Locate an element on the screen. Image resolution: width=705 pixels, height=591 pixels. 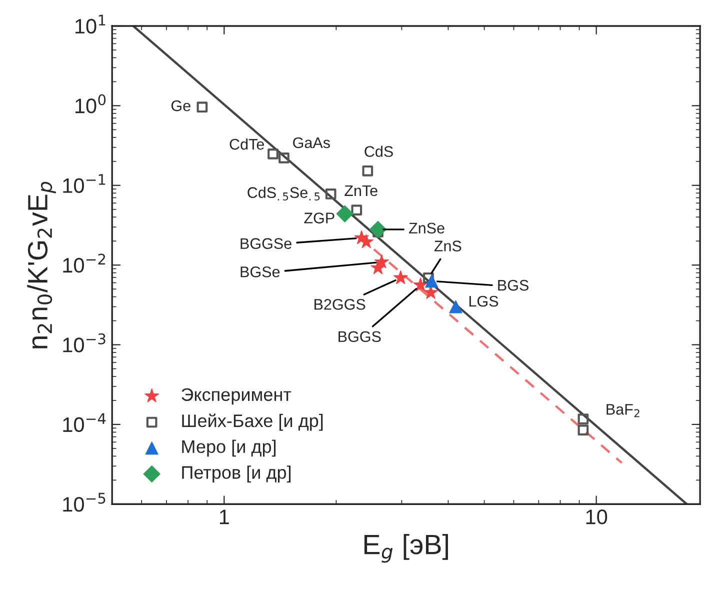
annotation: ZnSe is located at coordinates (426, 228).